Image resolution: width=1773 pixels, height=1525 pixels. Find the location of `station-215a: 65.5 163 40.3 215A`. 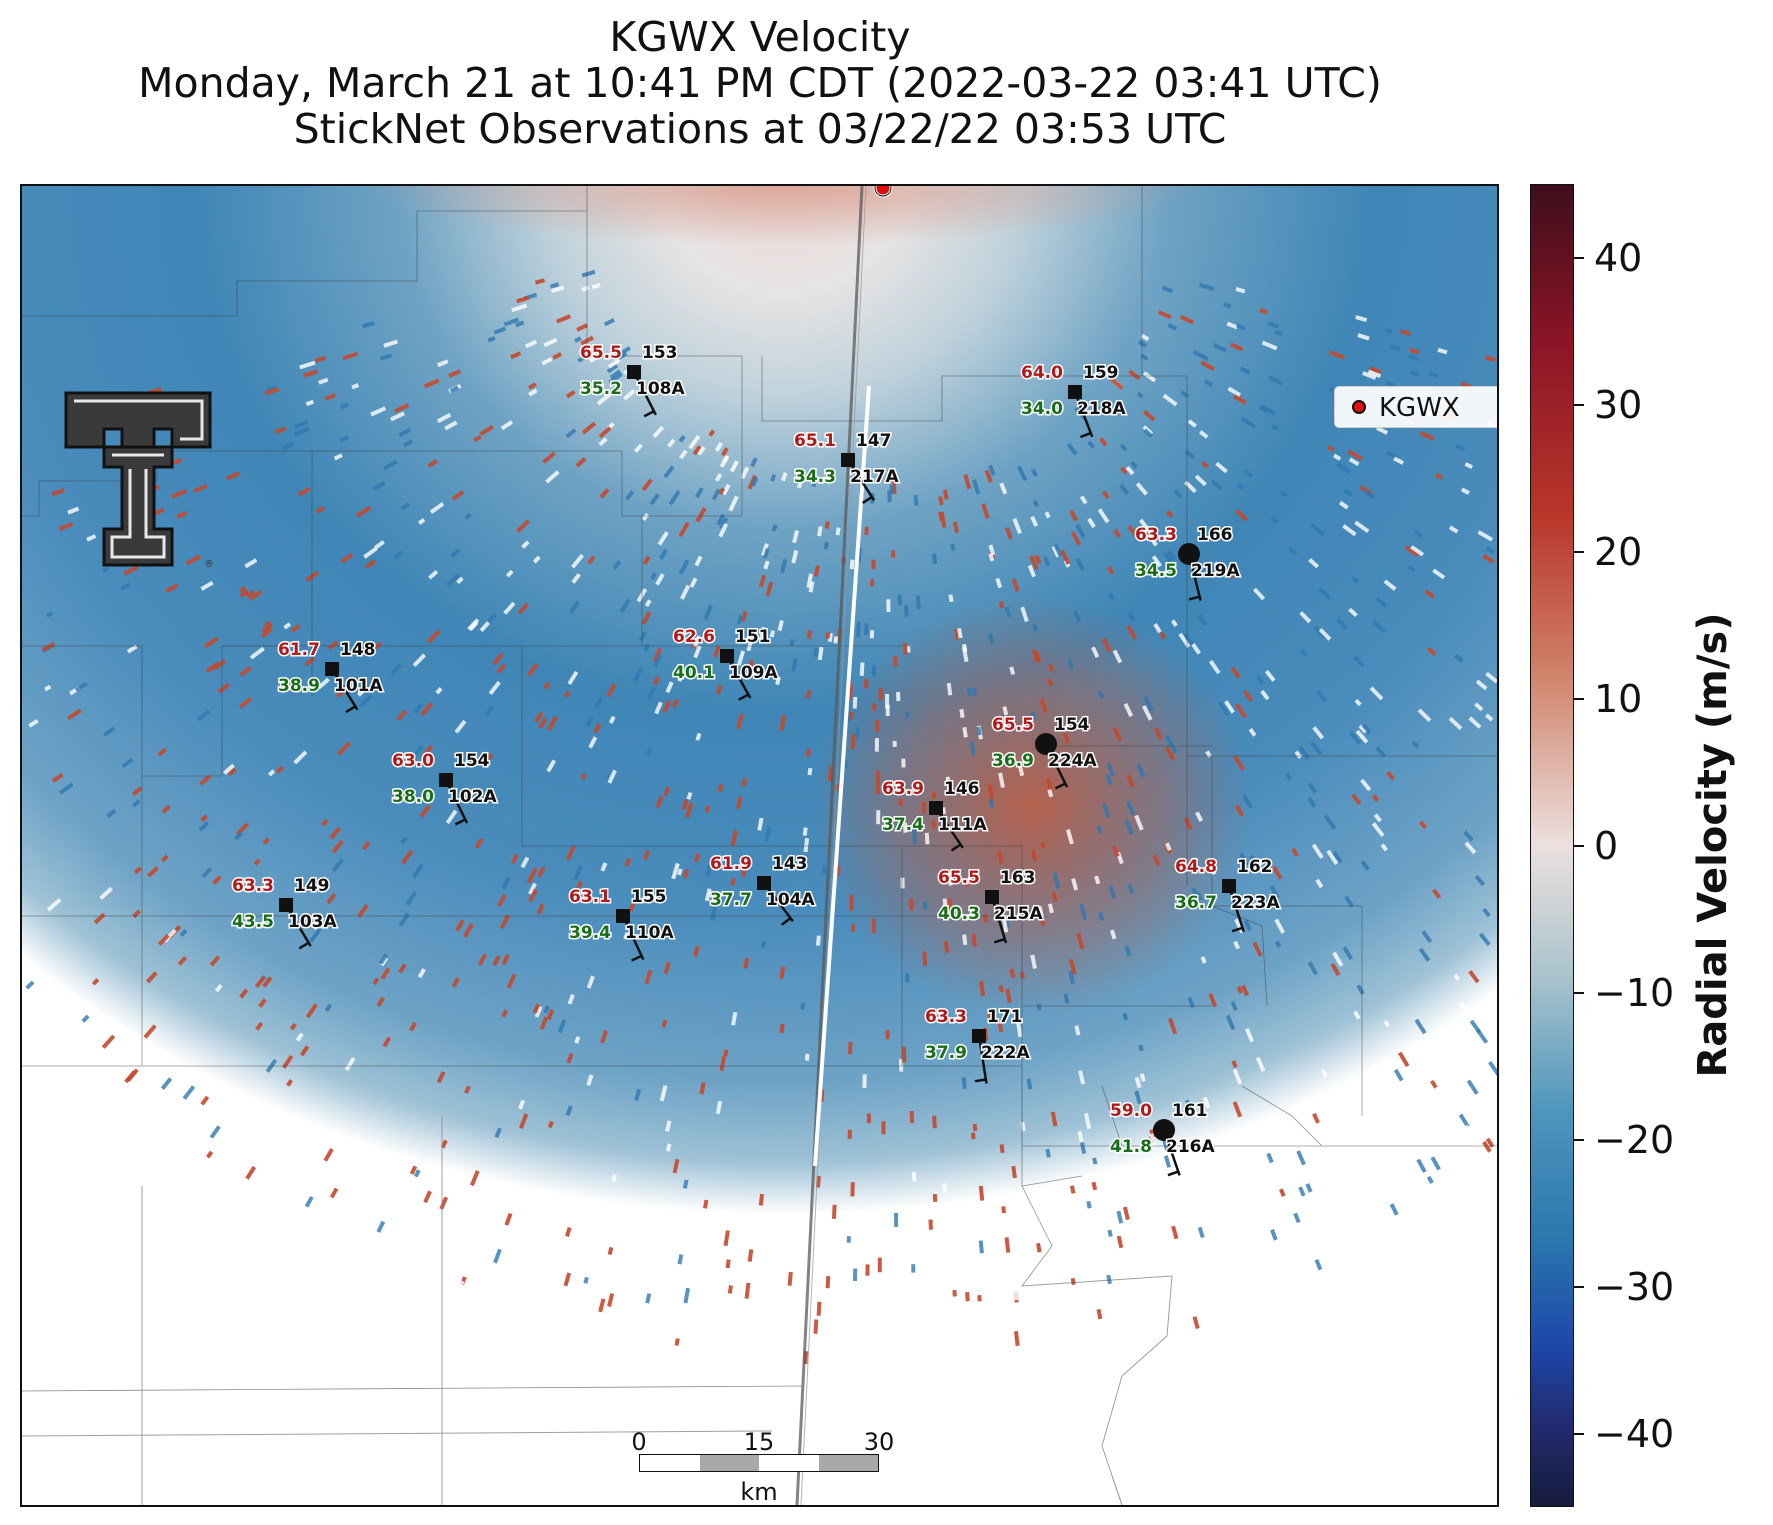

station-215a: 65.5 163 40.3 215A is located at coordinates (991, 905).